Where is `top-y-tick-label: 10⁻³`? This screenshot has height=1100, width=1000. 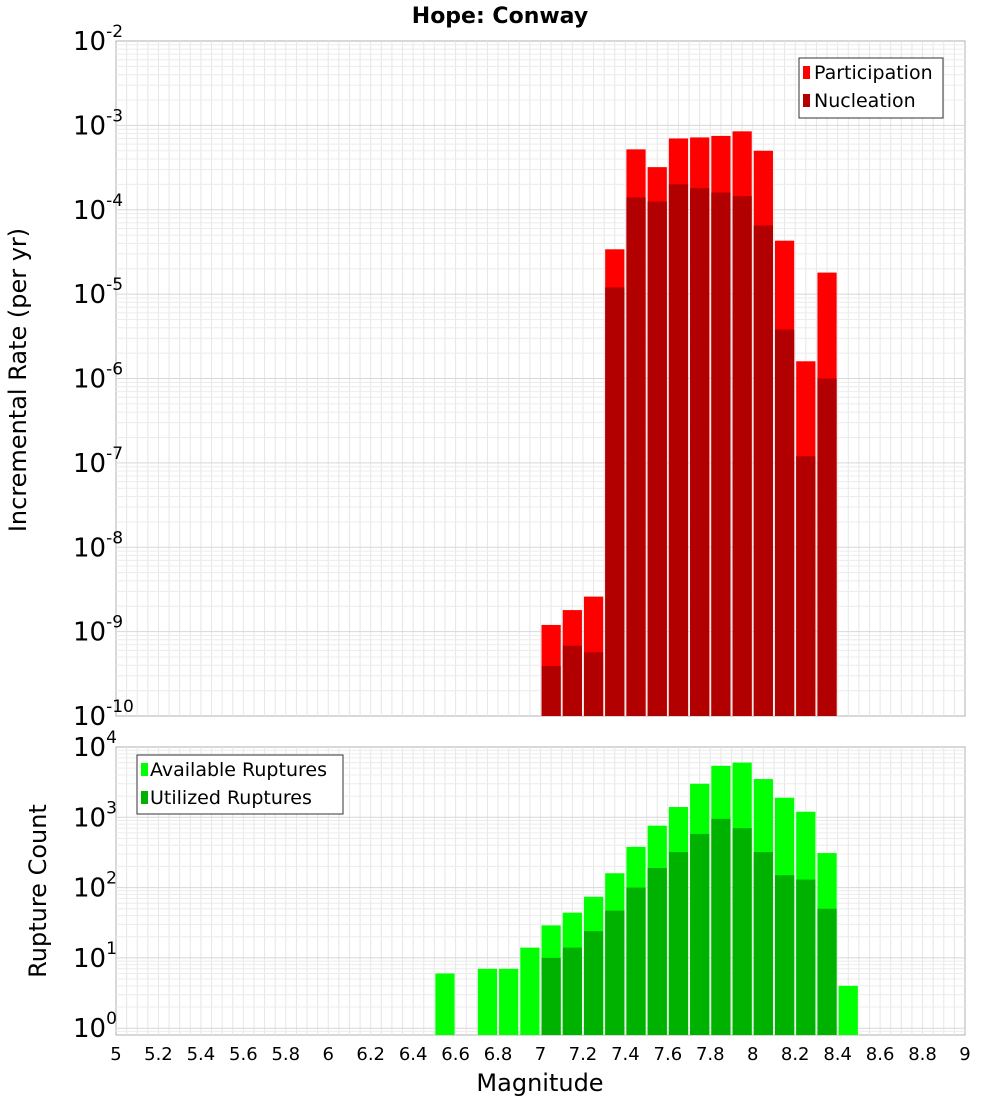
top-y-tick-label: 10⁻³ is located at coordinates (98, 123).